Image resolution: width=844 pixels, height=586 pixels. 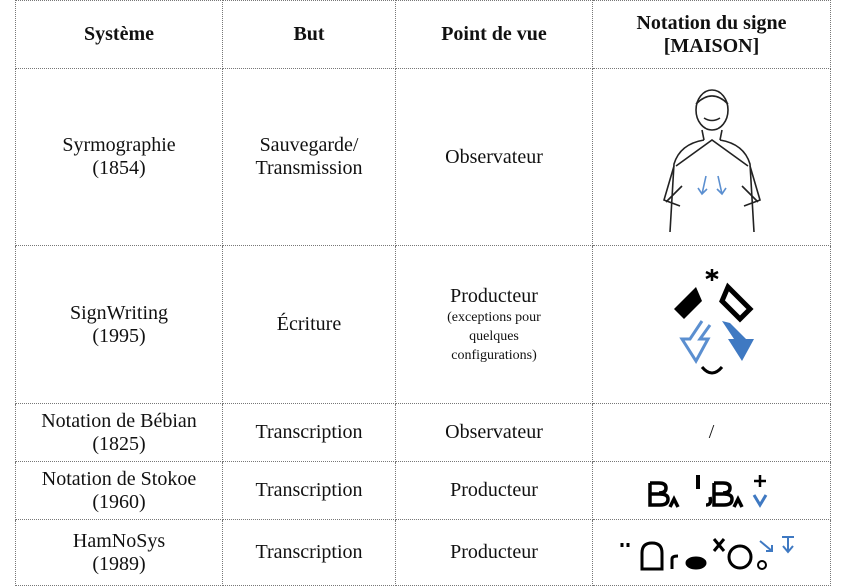 I want to click on notation-cell: /, so click(x=711, y=432).